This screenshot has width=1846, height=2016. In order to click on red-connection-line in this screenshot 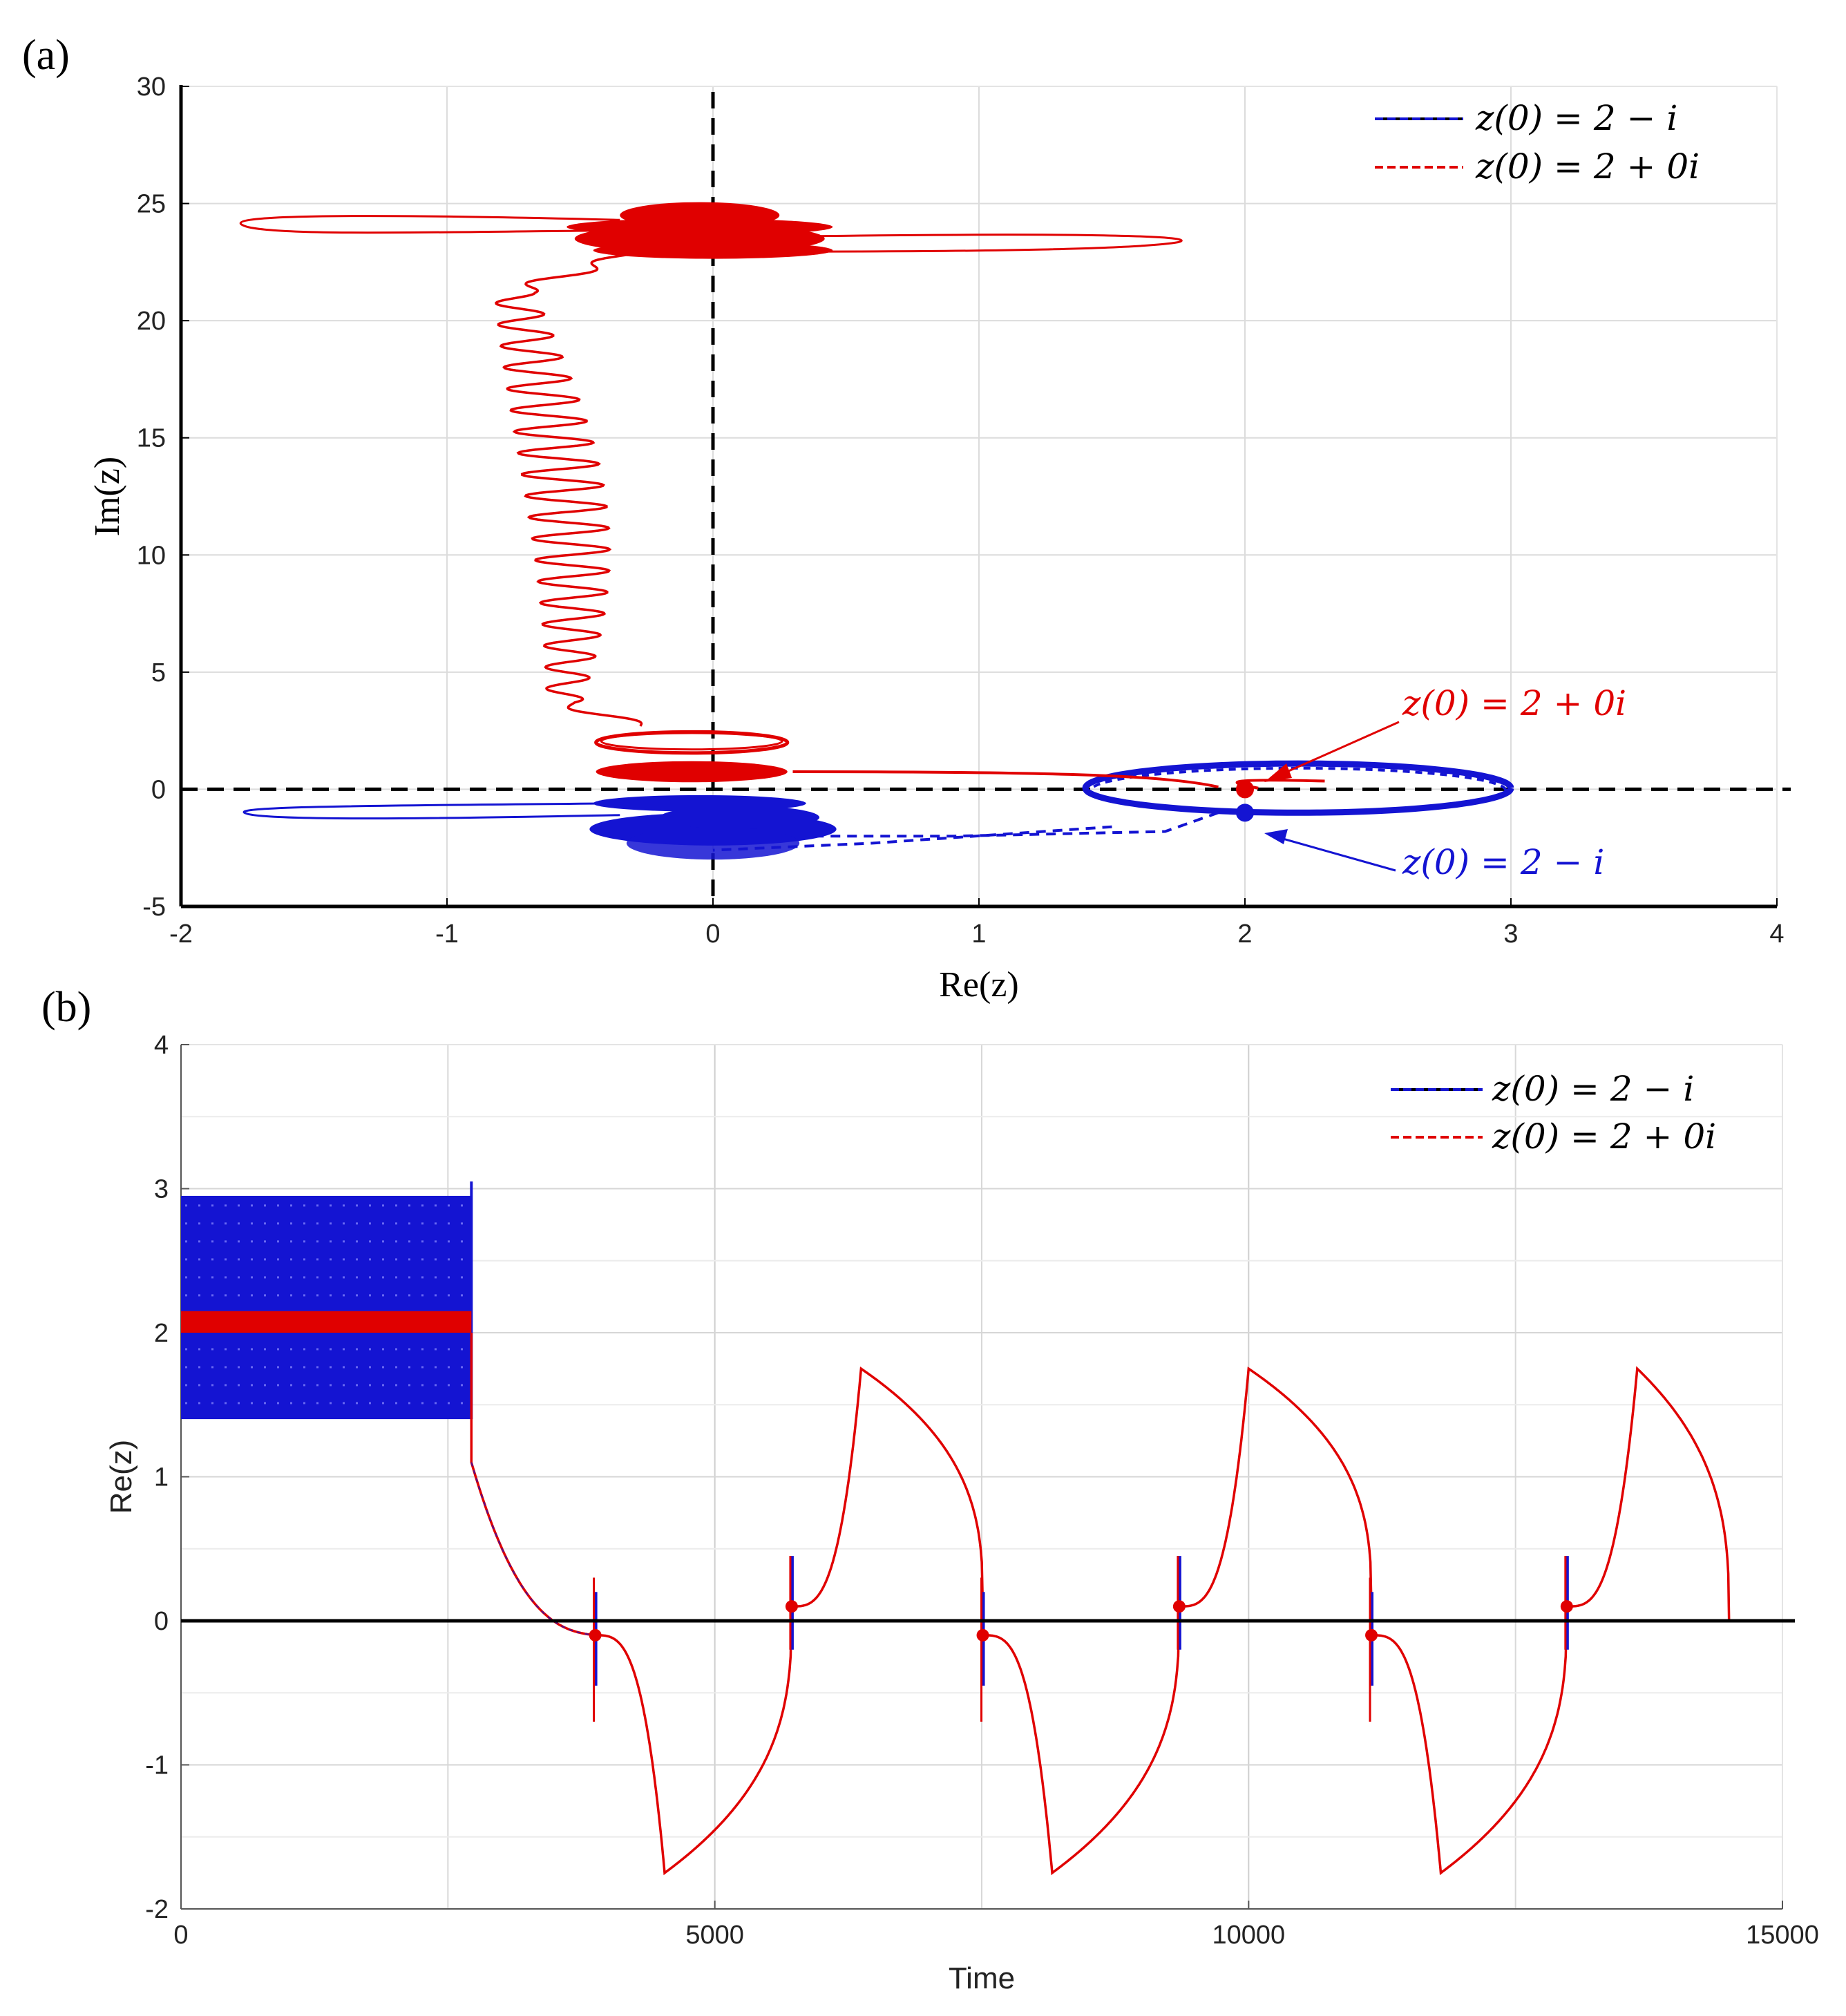, I will do `click(1005, 779)`.